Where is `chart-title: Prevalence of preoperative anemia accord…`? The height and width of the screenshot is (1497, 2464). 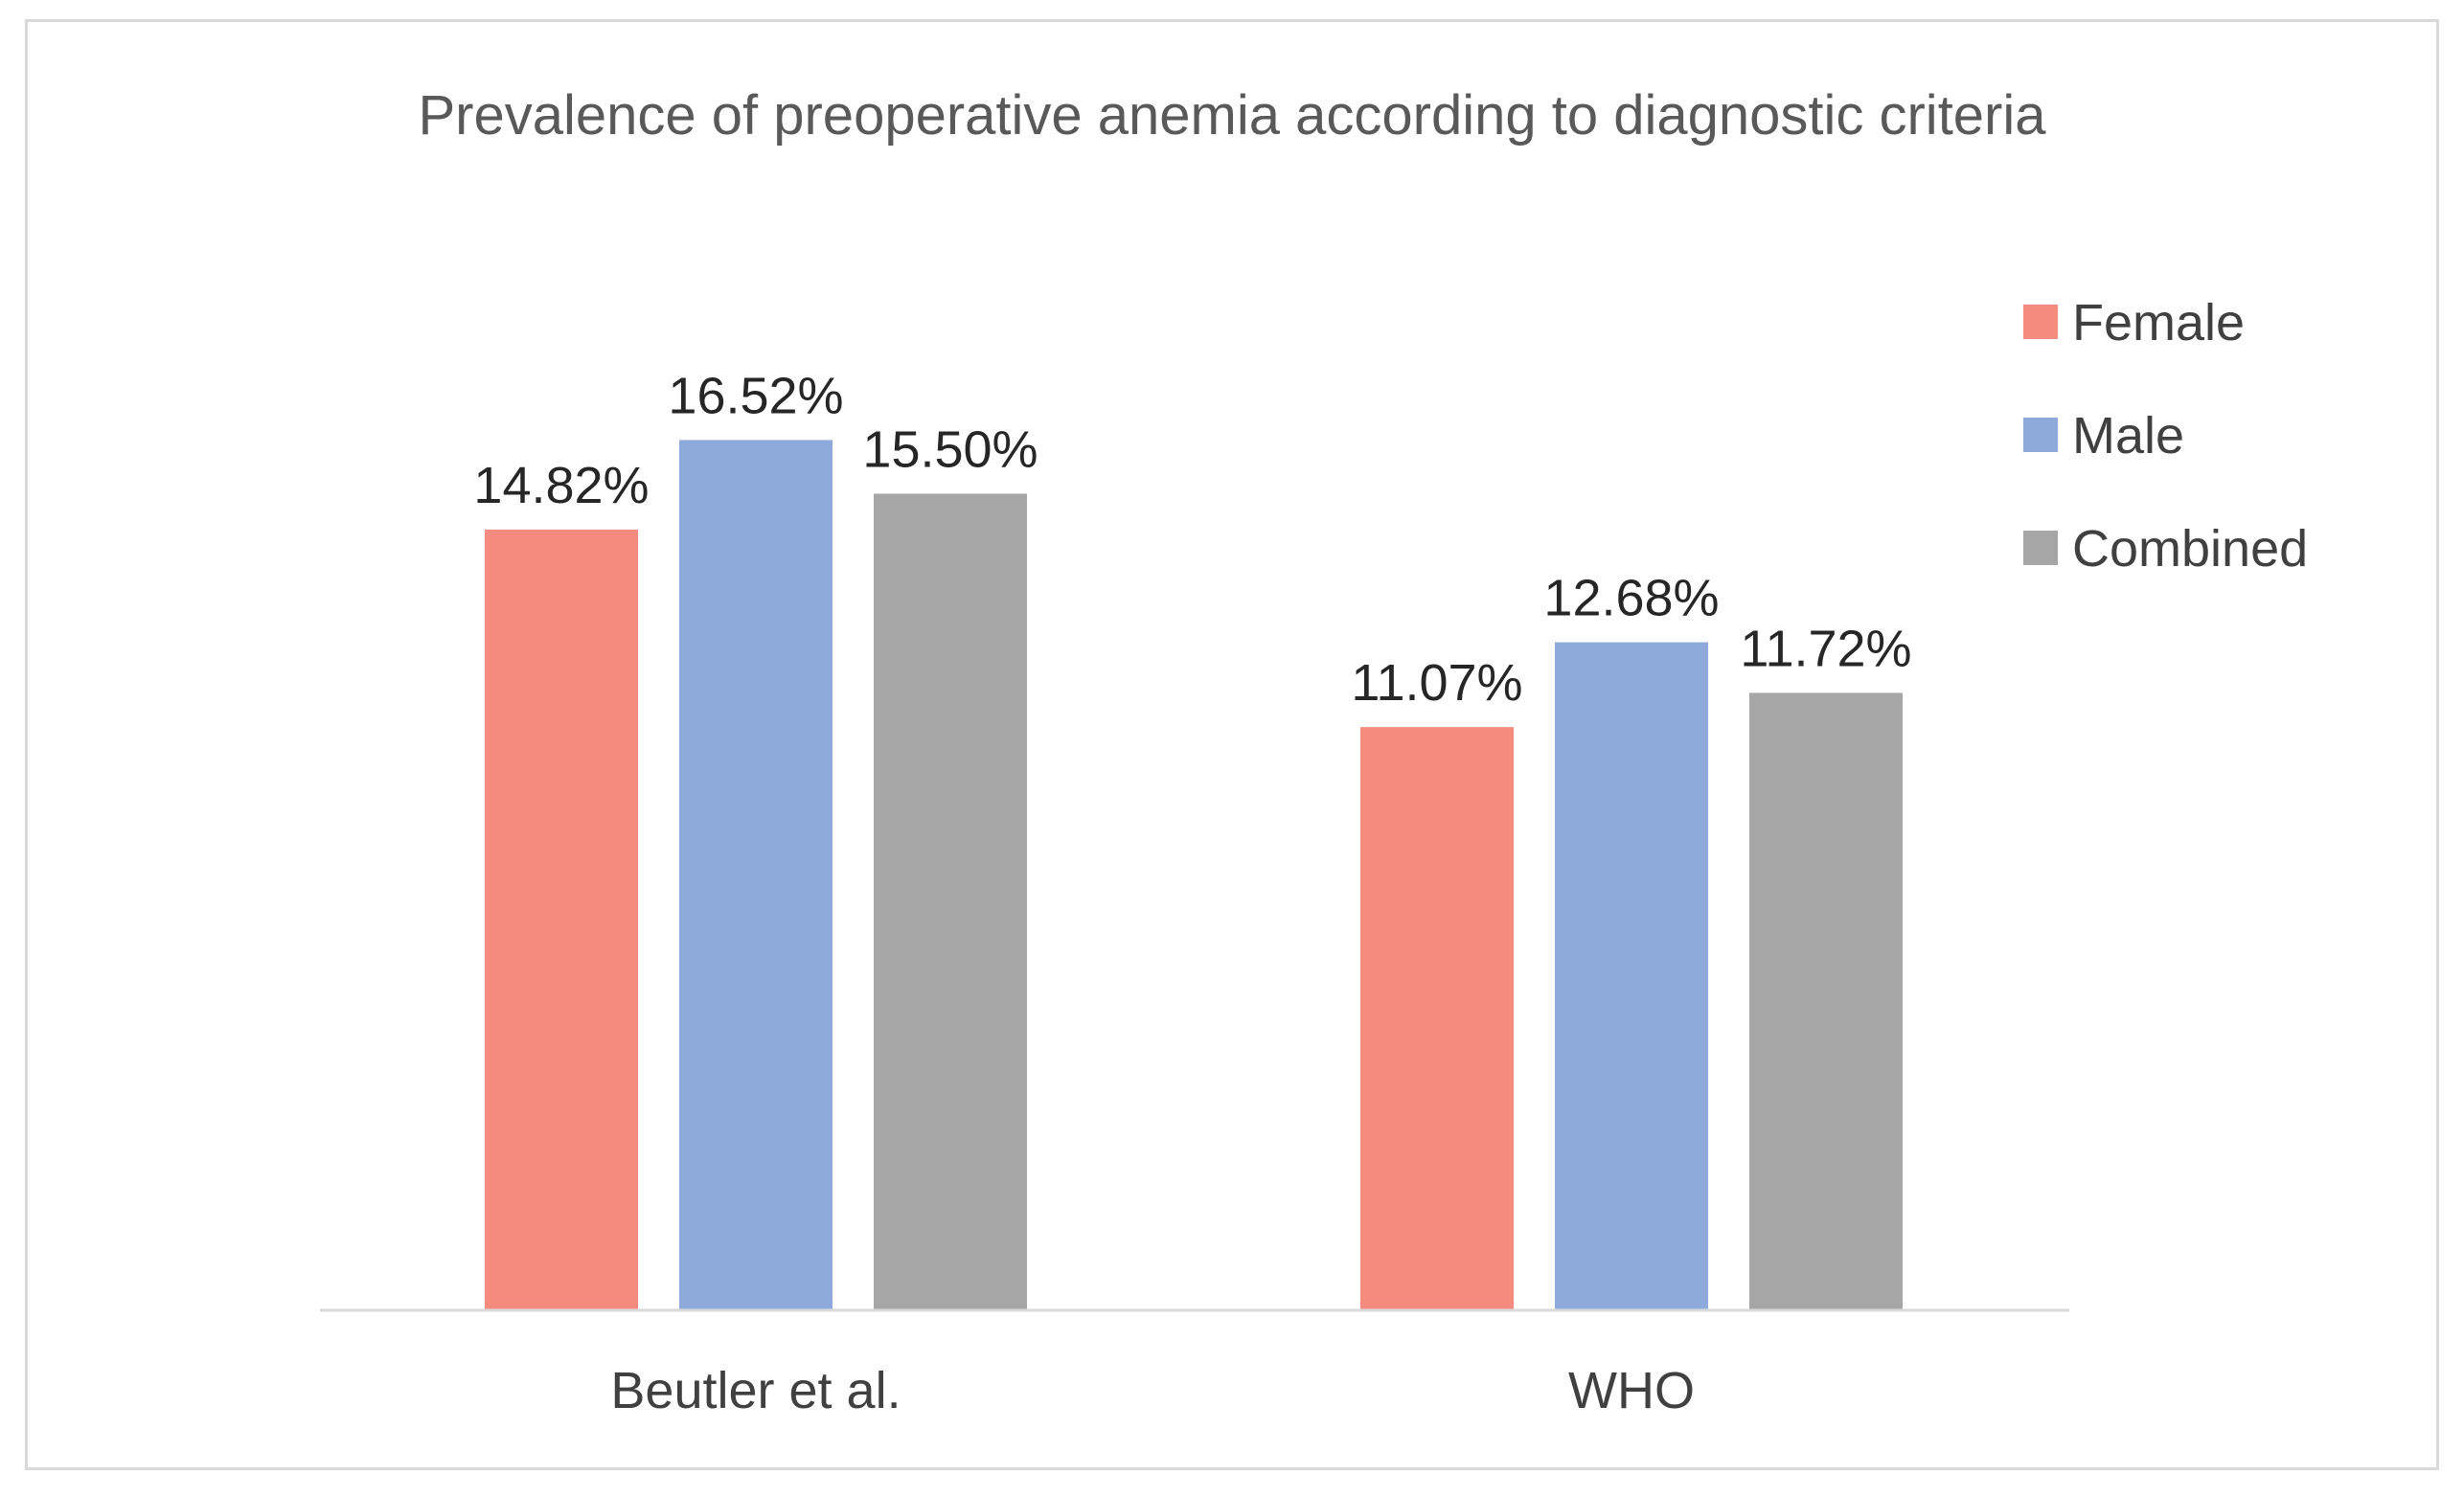 chart-title: Prevalence of preoperative anemia accord… is located at coordinates (1232, 116).